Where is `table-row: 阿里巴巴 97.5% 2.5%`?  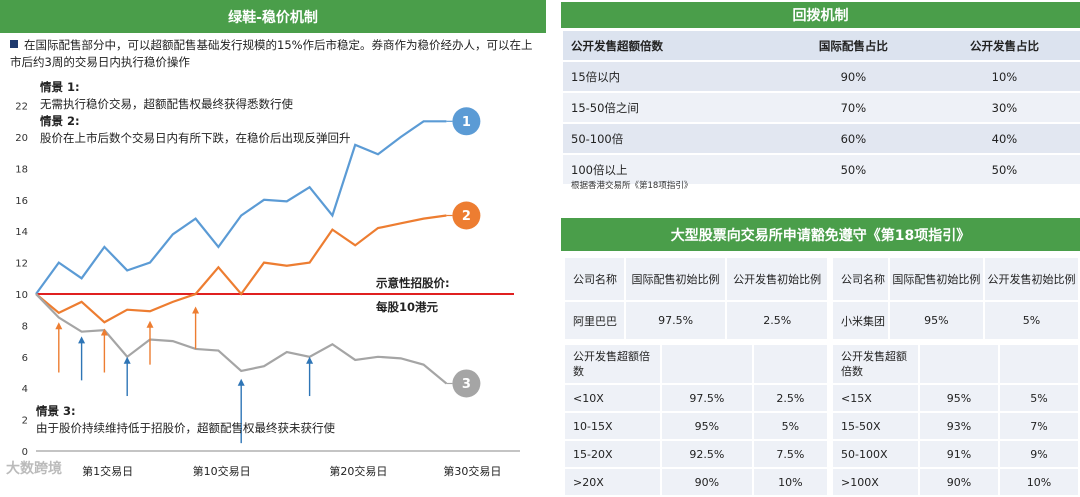
table-row: 阿里巴巴 97.5% 2.5% is located at coordinates (696, 320).